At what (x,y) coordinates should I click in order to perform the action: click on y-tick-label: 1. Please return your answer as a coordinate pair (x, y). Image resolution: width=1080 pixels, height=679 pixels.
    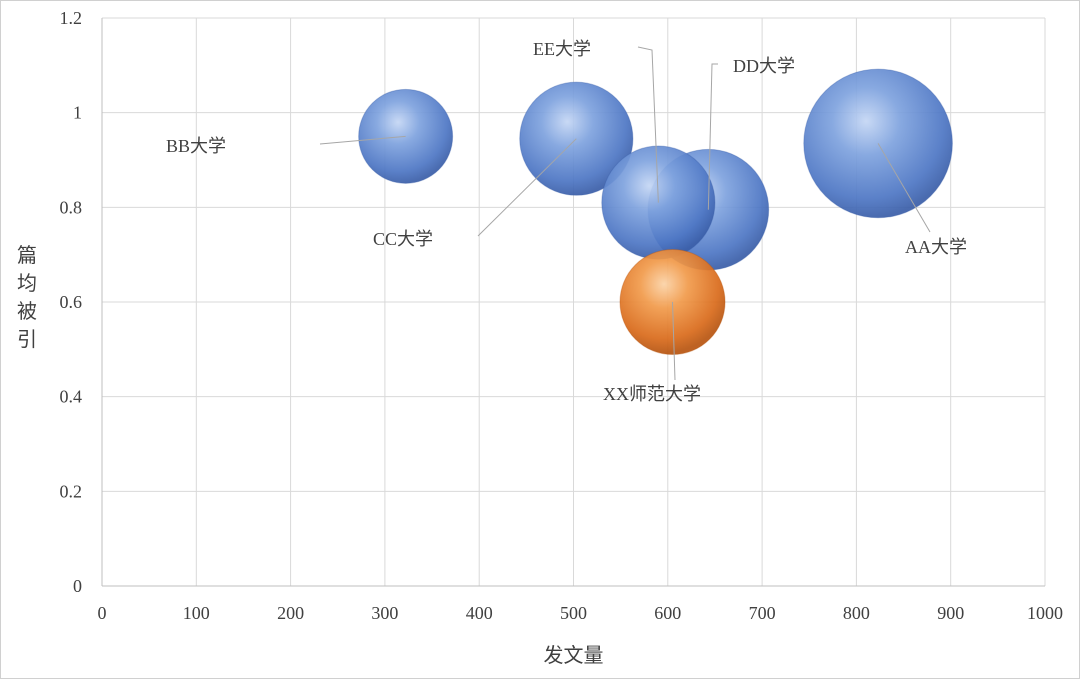
    Looking at the image, I should click on (77, 113).